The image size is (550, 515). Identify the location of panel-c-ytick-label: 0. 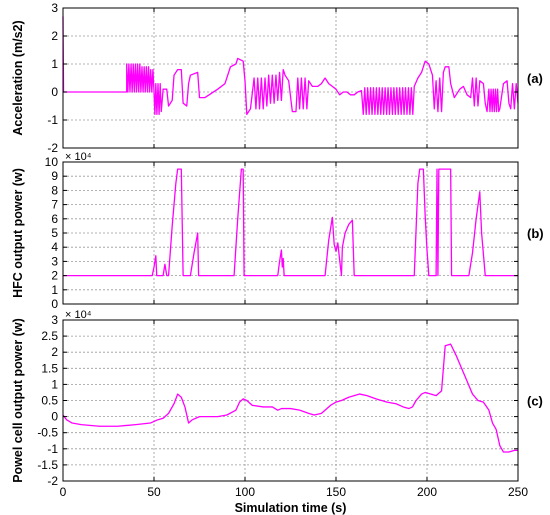
(54, 417).